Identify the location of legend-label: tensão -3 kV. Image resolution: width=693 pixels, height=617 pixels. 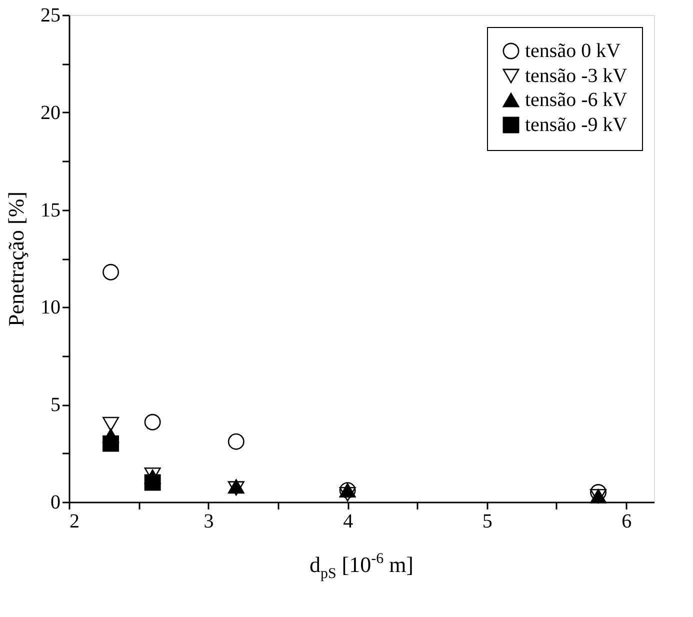
(576, 76).